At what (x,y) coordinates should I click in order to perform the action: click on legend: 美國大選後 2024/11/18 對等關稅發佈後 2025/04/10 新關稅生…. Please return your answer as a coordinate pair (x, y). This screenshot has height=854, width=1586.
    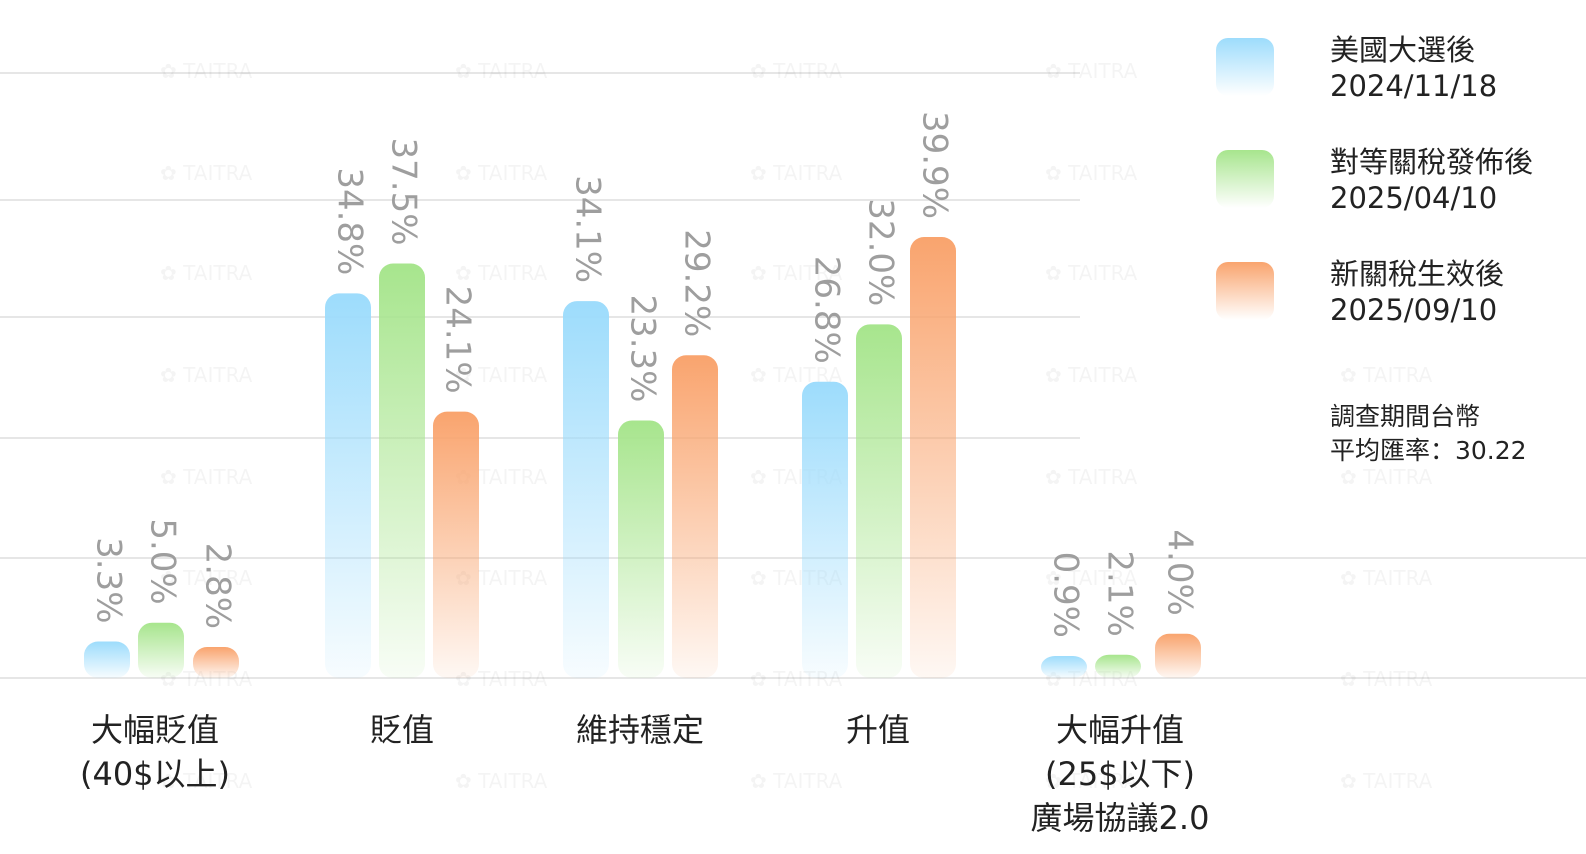
    Looking at the image, I should click on (1395, 198).